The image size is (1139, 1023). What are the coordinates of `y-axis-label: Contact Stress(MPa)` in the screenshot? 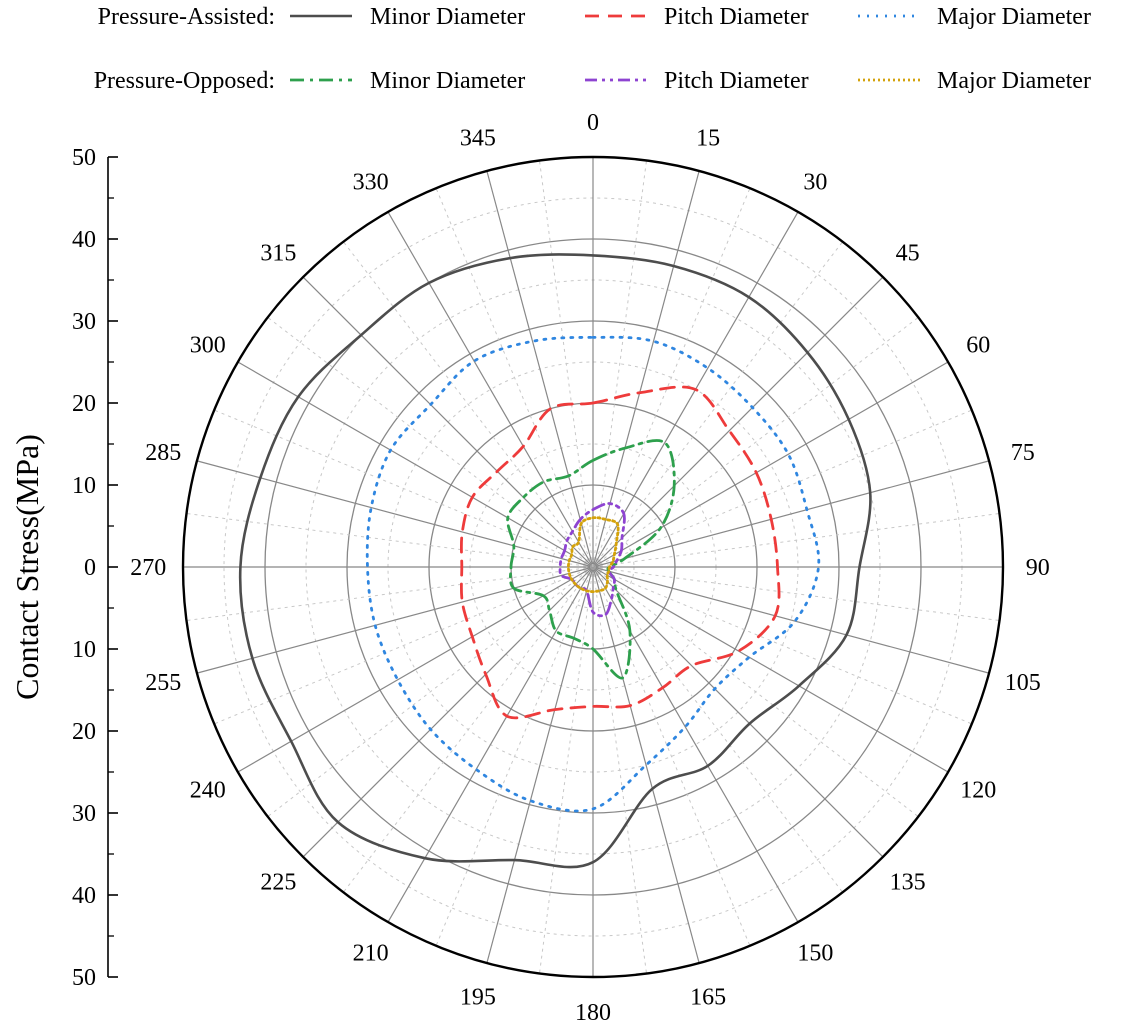 It's located at (27, 567).